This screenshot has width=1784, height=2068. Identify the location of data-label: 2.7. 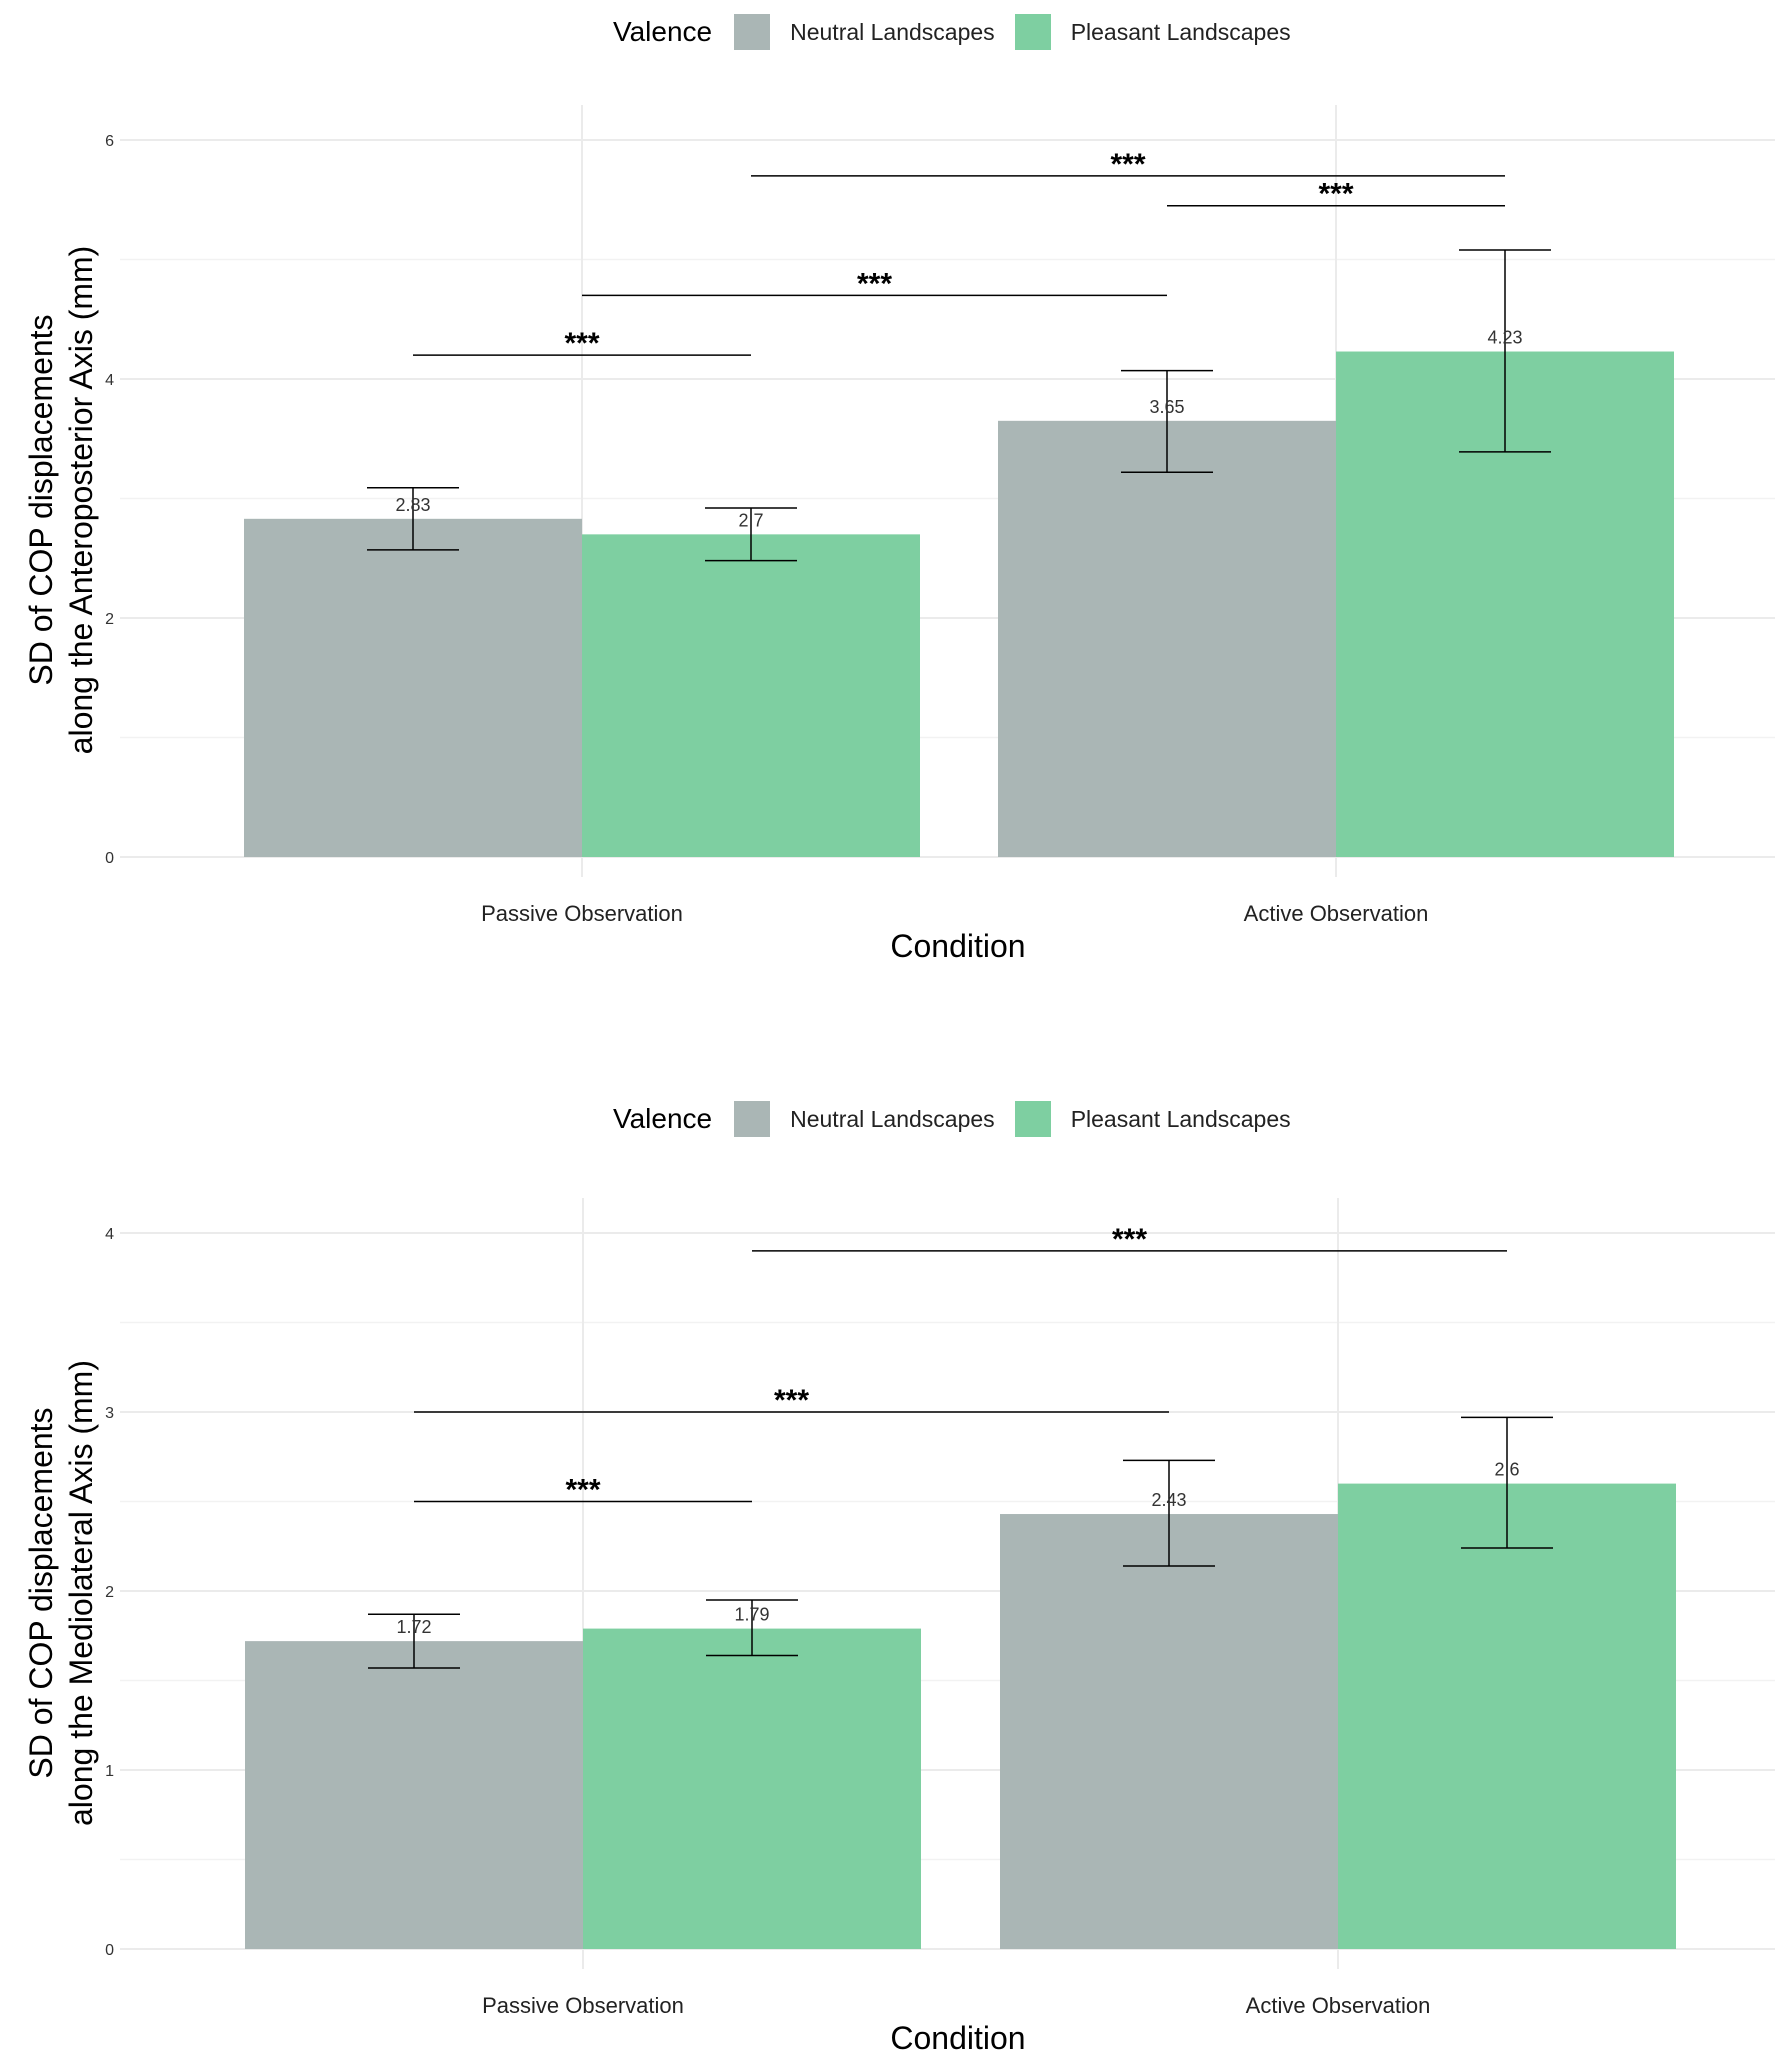
(750, 520).